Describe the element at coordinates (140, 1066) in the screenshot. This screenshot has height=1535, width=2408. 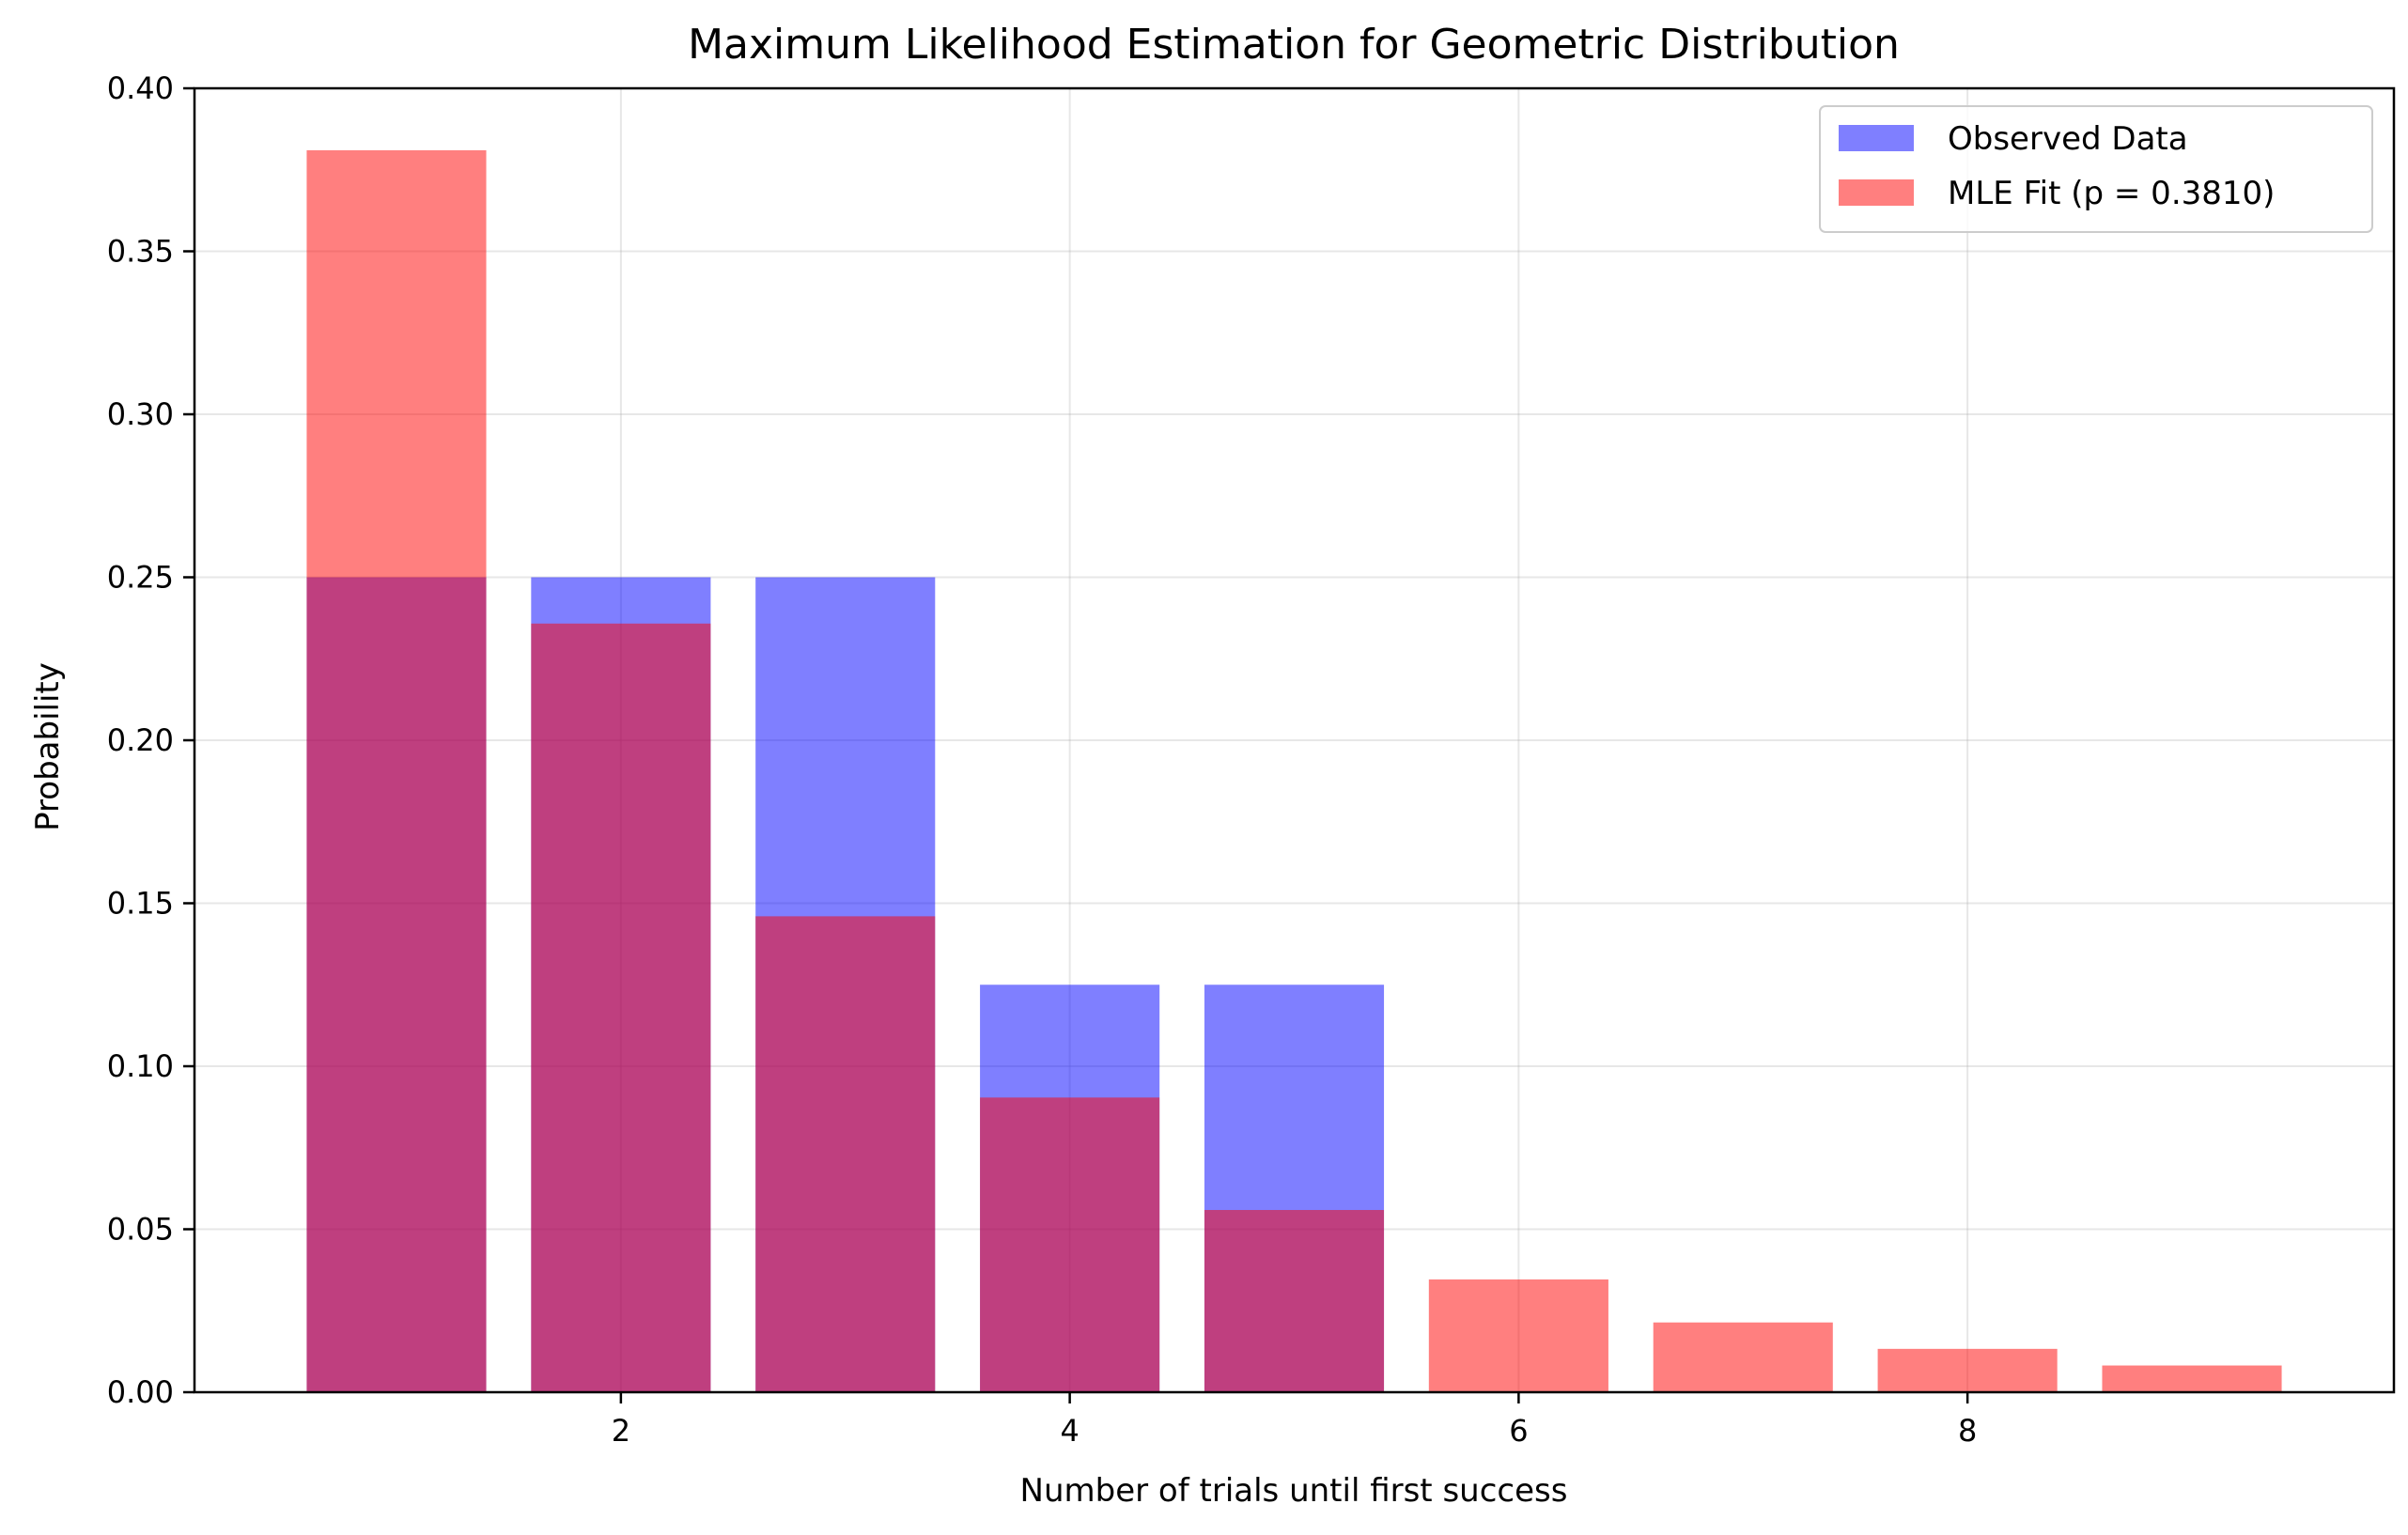
I see `y-tick-label: 0.10` at that location.